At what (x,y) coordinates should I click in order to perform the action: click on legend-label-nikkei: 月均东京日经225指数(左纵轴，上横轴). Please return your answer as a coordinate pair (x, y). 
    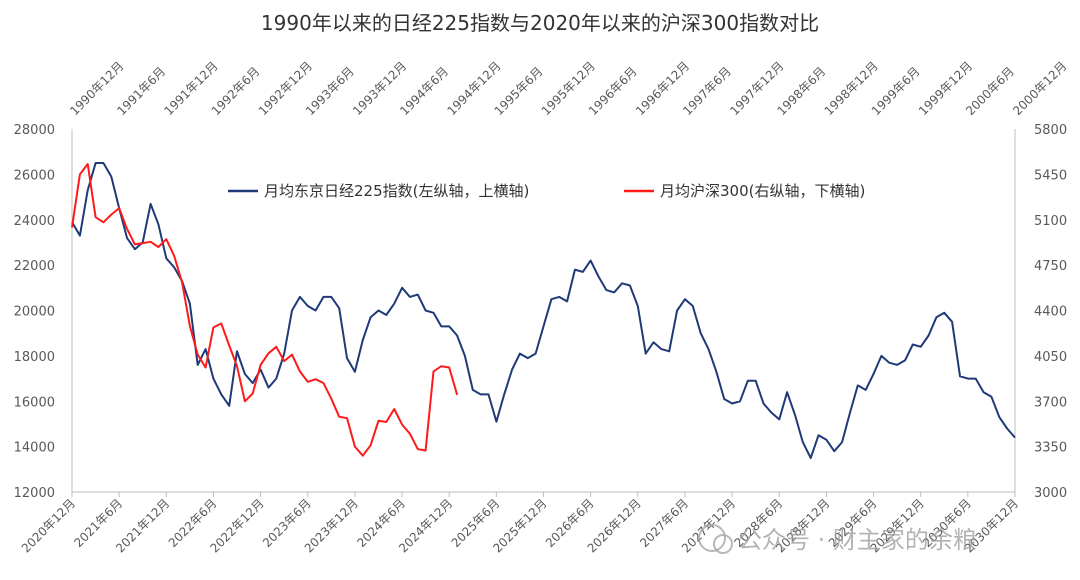
    Looking at the image, I should click on (396, 191).